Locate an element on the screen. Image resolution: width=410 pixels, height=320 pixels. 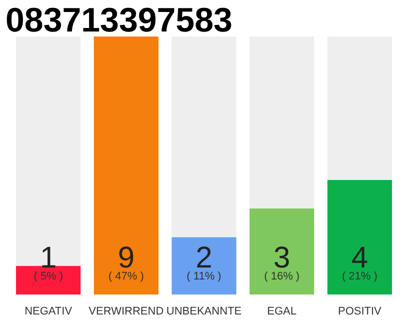
x-tick-label: POSITIV is located at coordinates (360, 312).